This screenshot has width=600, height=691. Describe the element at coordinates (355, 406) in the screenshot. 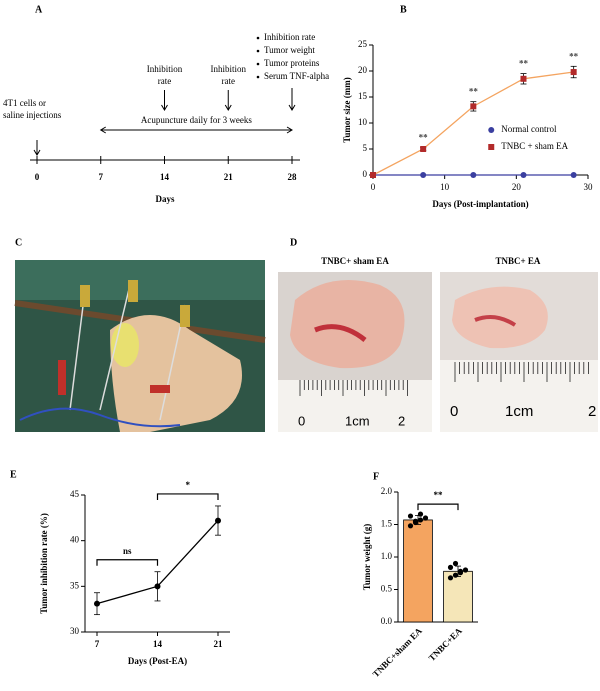

I see `ruler` at that location.